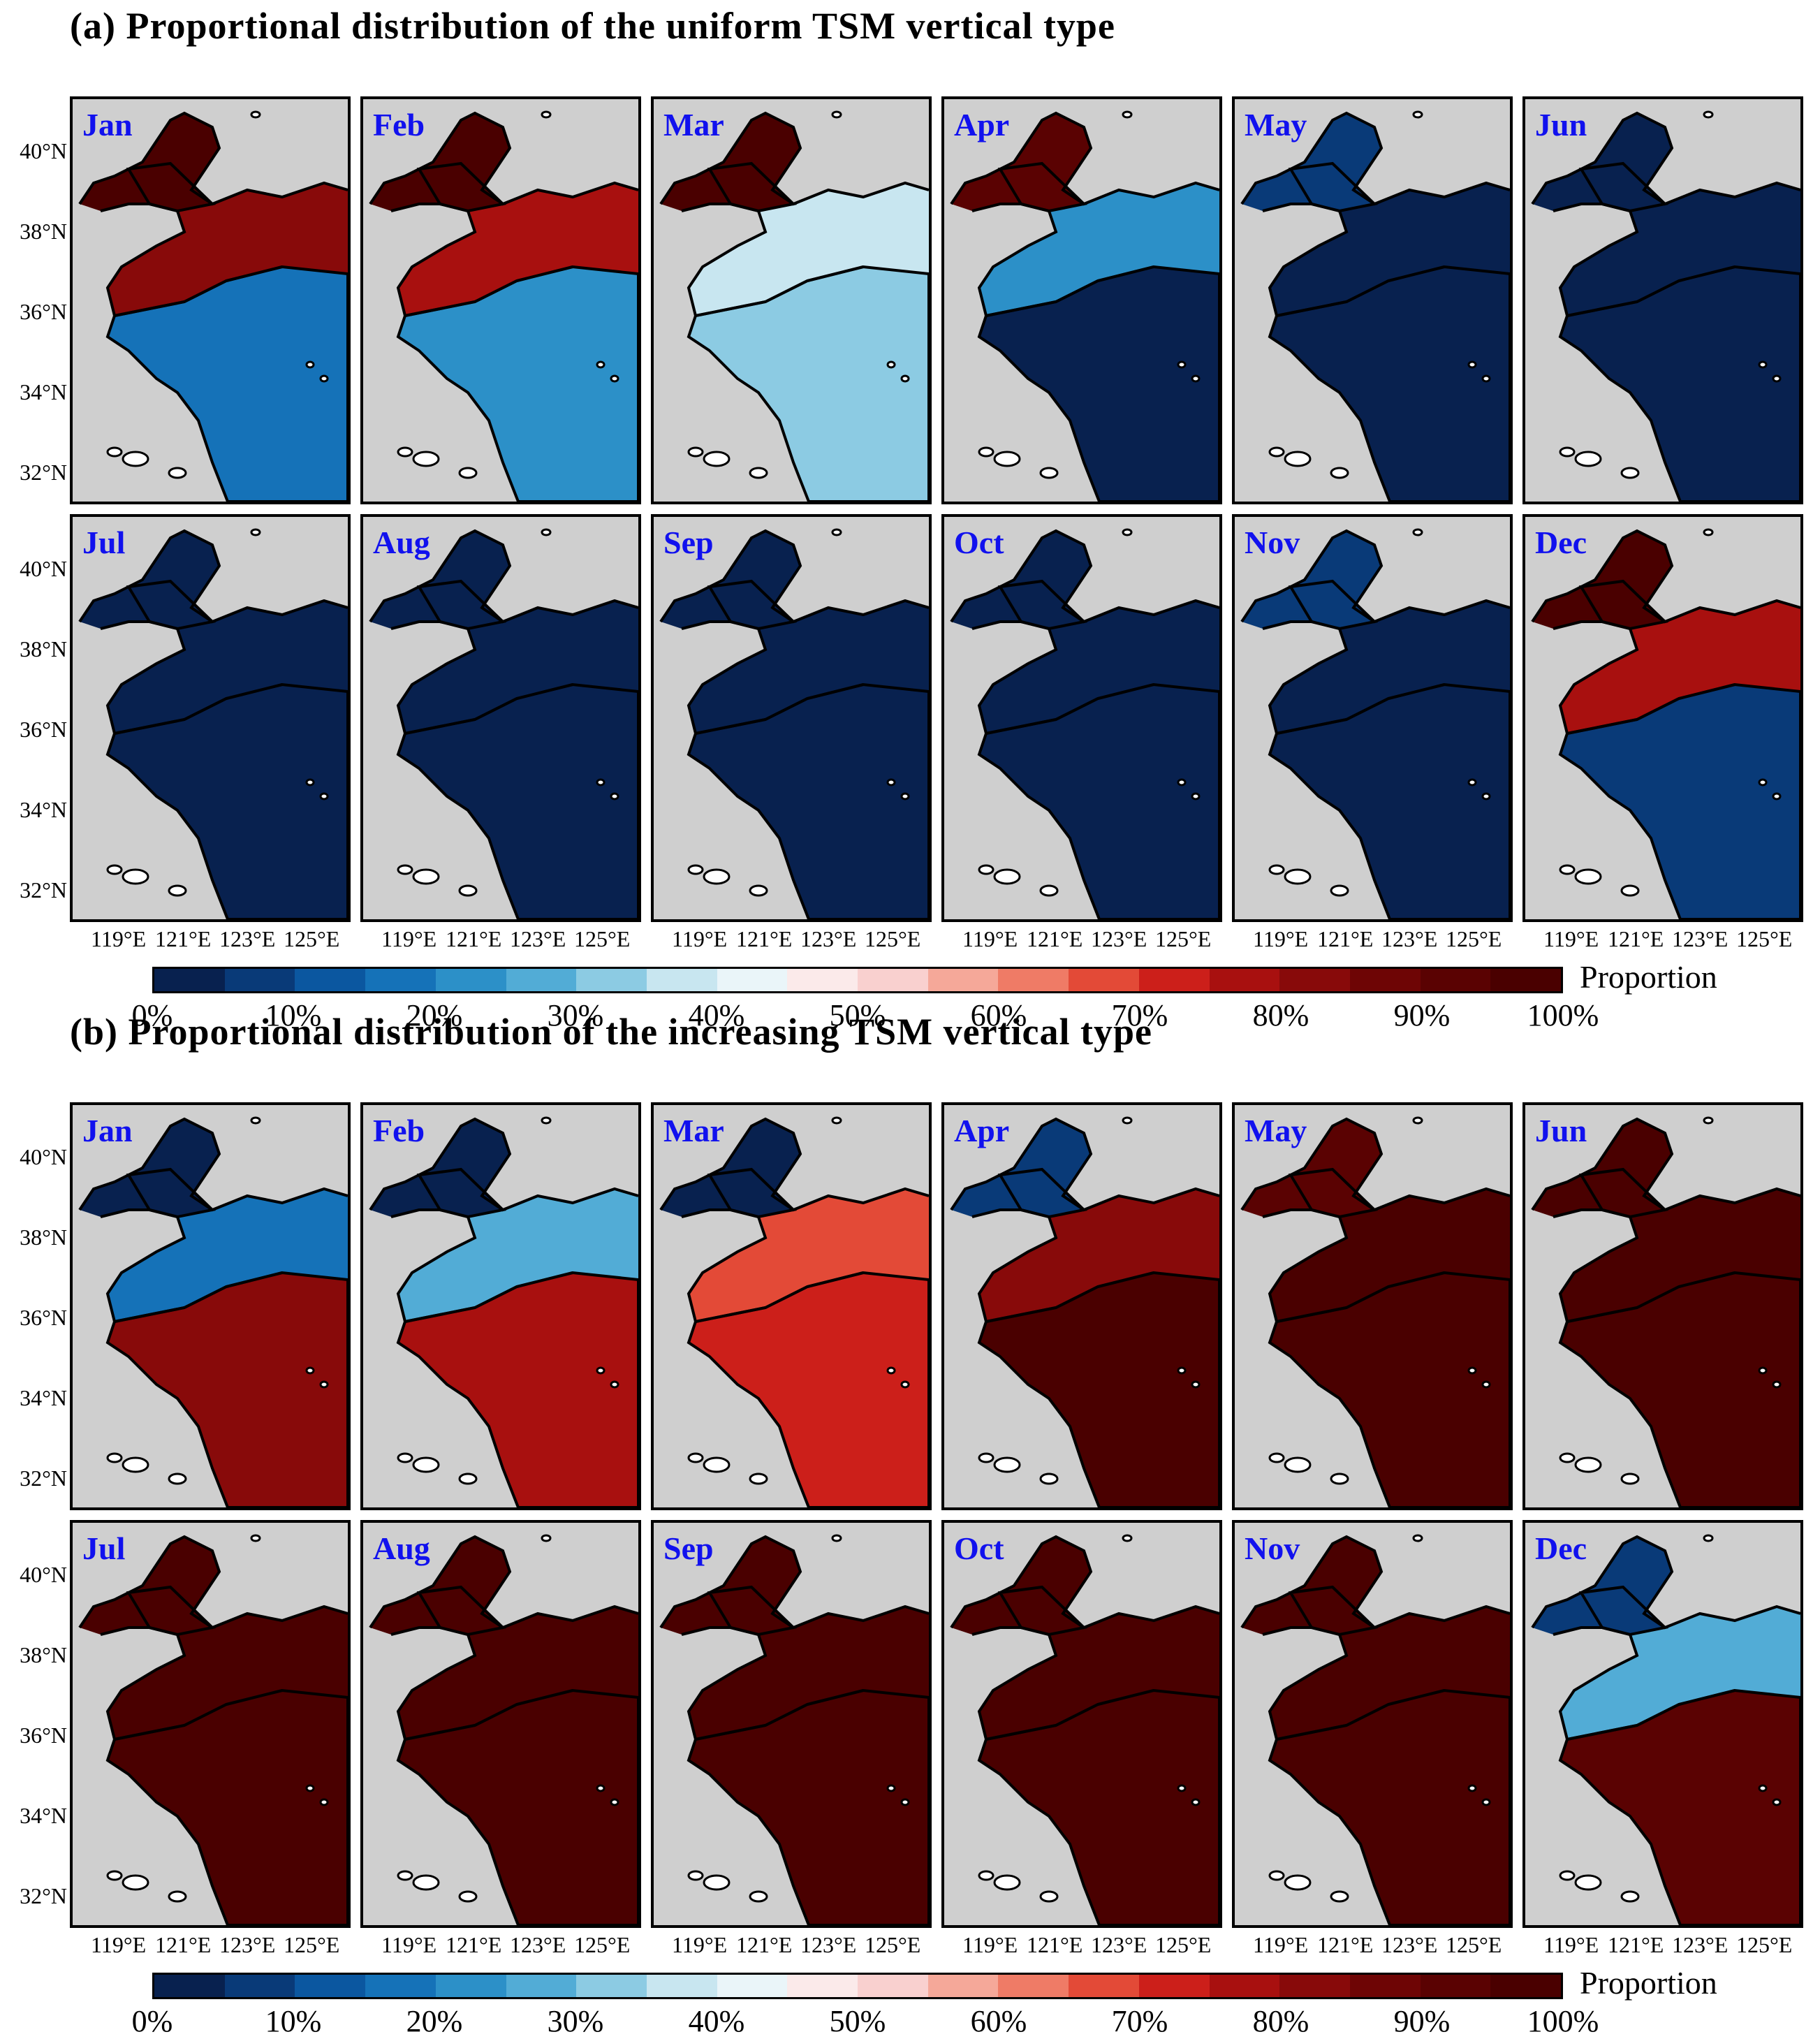  What do you see at coordinates (575, 2021) in the screenshot?
I see `colorbar-tick-label: 30%` at bounding box center [575, 2021].